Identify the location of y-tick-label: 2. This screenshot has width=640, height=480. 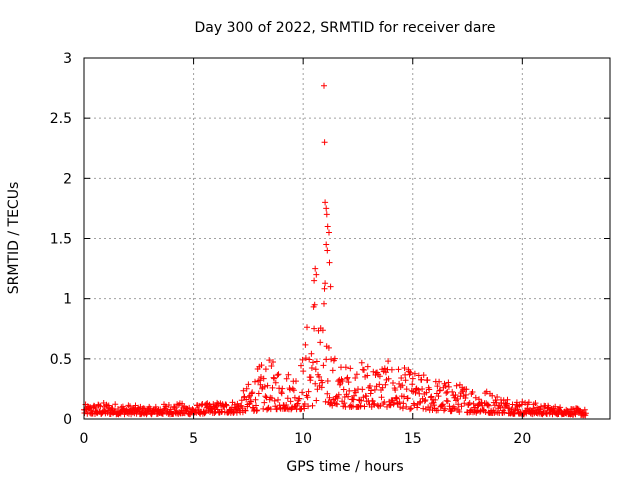
(67, 179).